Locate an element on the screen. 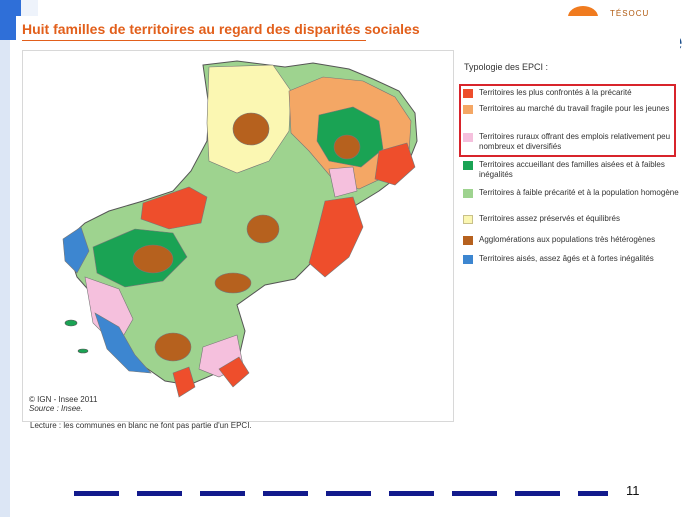 This screenshot has height=517, width=689. zone-rural-limited-jobs-east is located at coordinates (343, 182).